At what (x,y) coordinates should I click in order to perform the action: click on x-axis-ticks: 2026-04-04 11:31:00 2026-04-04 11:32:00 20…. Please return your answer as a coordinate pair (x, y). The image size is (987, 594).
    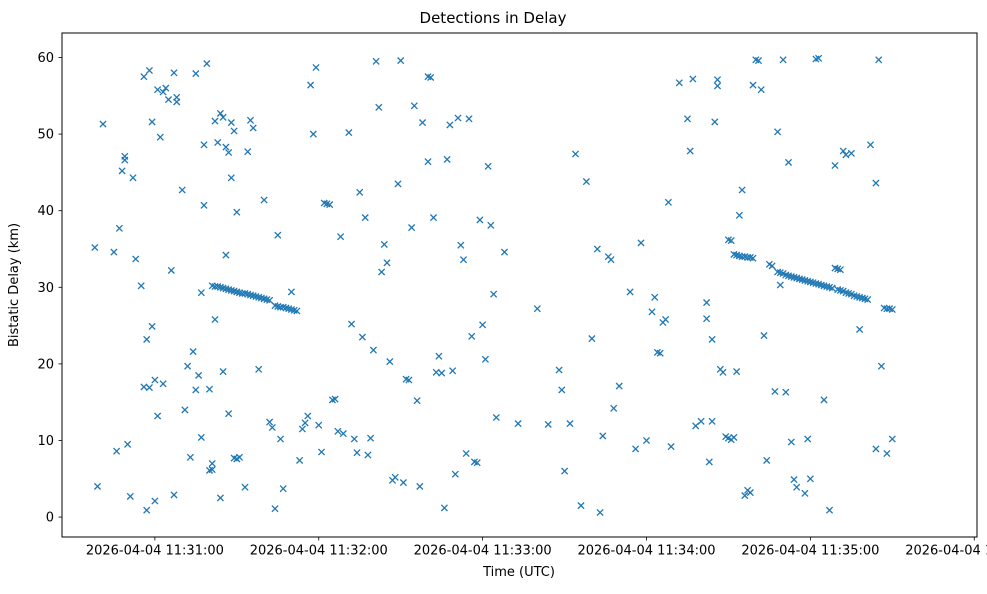
    Looking at the image, I should click on (536, 548).